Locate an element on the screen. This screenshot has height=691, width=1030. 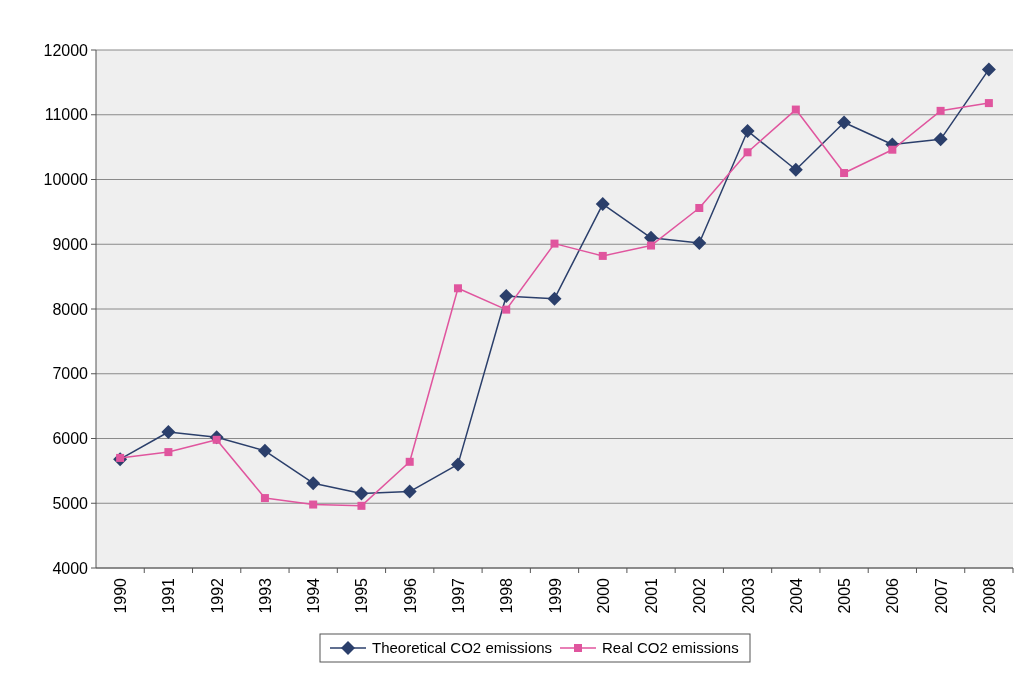
x-tick-label: 1998 is located at coordinates (507, 595).